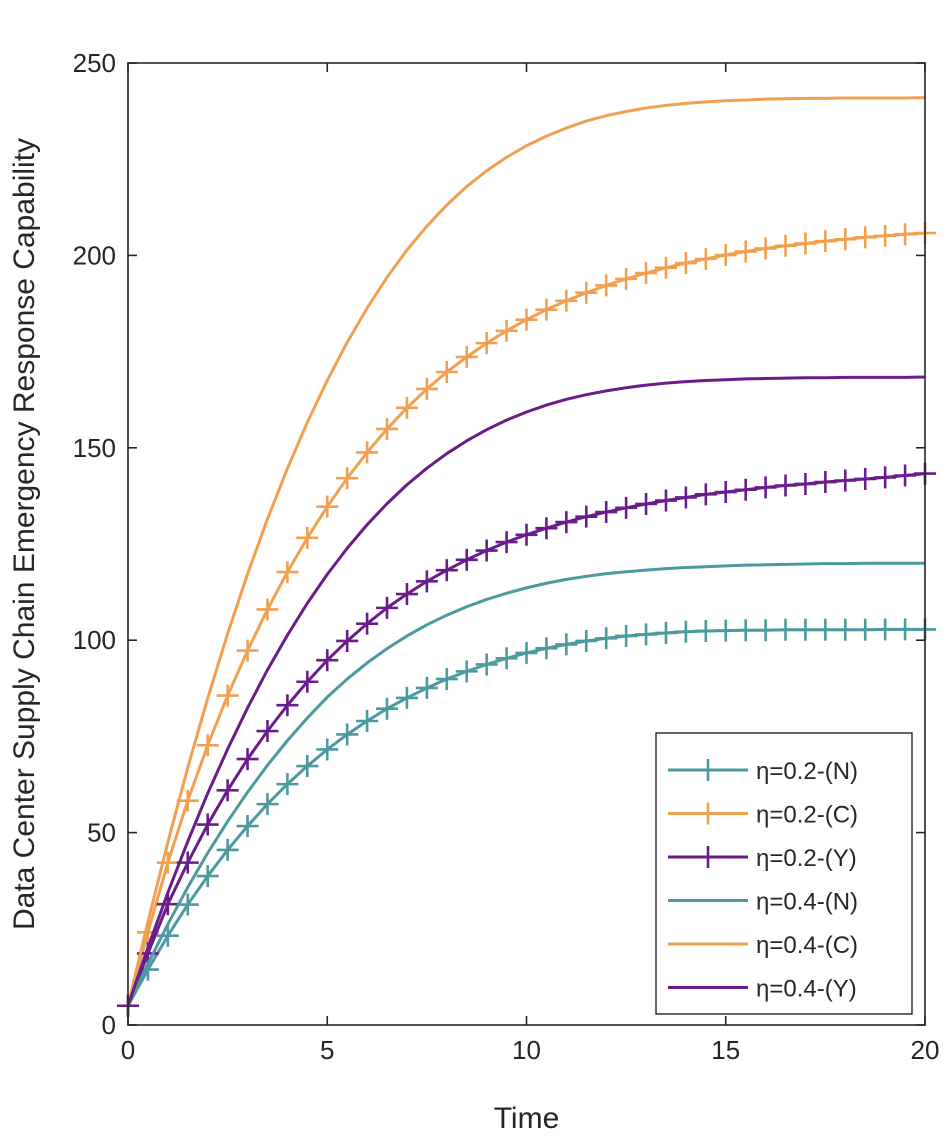  Describe the element at coordinates (101, 833) in the screenshot. I see `y-tick-label: 50` at that location.